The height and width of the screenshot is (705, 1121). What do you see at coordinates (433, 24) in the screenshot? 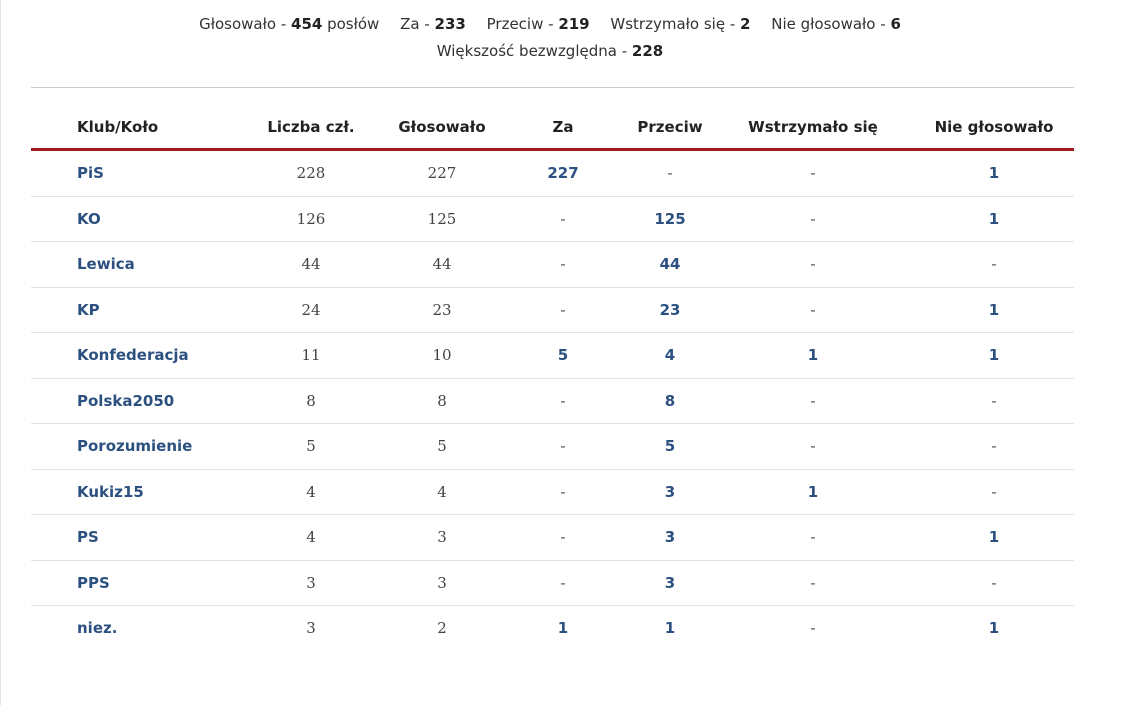
I see `summary-za: Za - 233` at bounding box center [433, 24].